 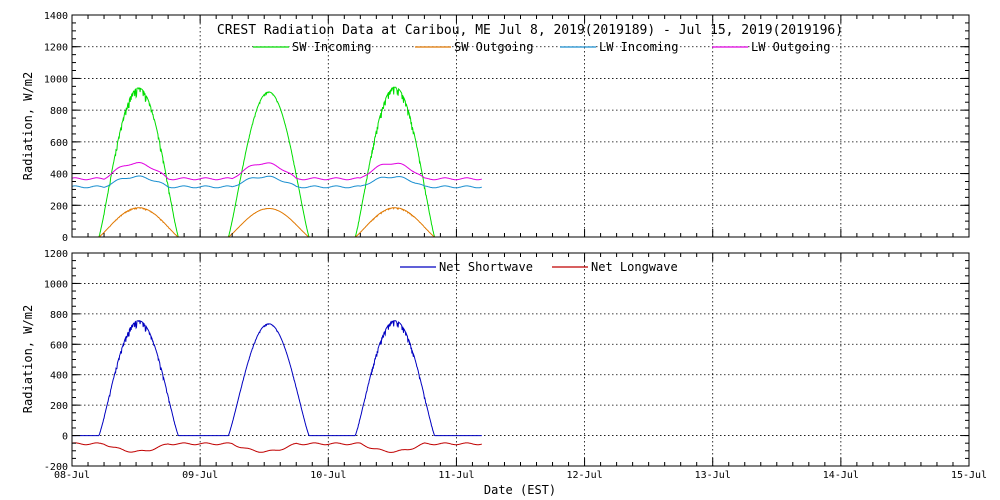 What do you see at coordinates (539, 267) in the screenshot?
I see `legend: Net Shortwave Net Longwave` at bounding box center [539, 267].